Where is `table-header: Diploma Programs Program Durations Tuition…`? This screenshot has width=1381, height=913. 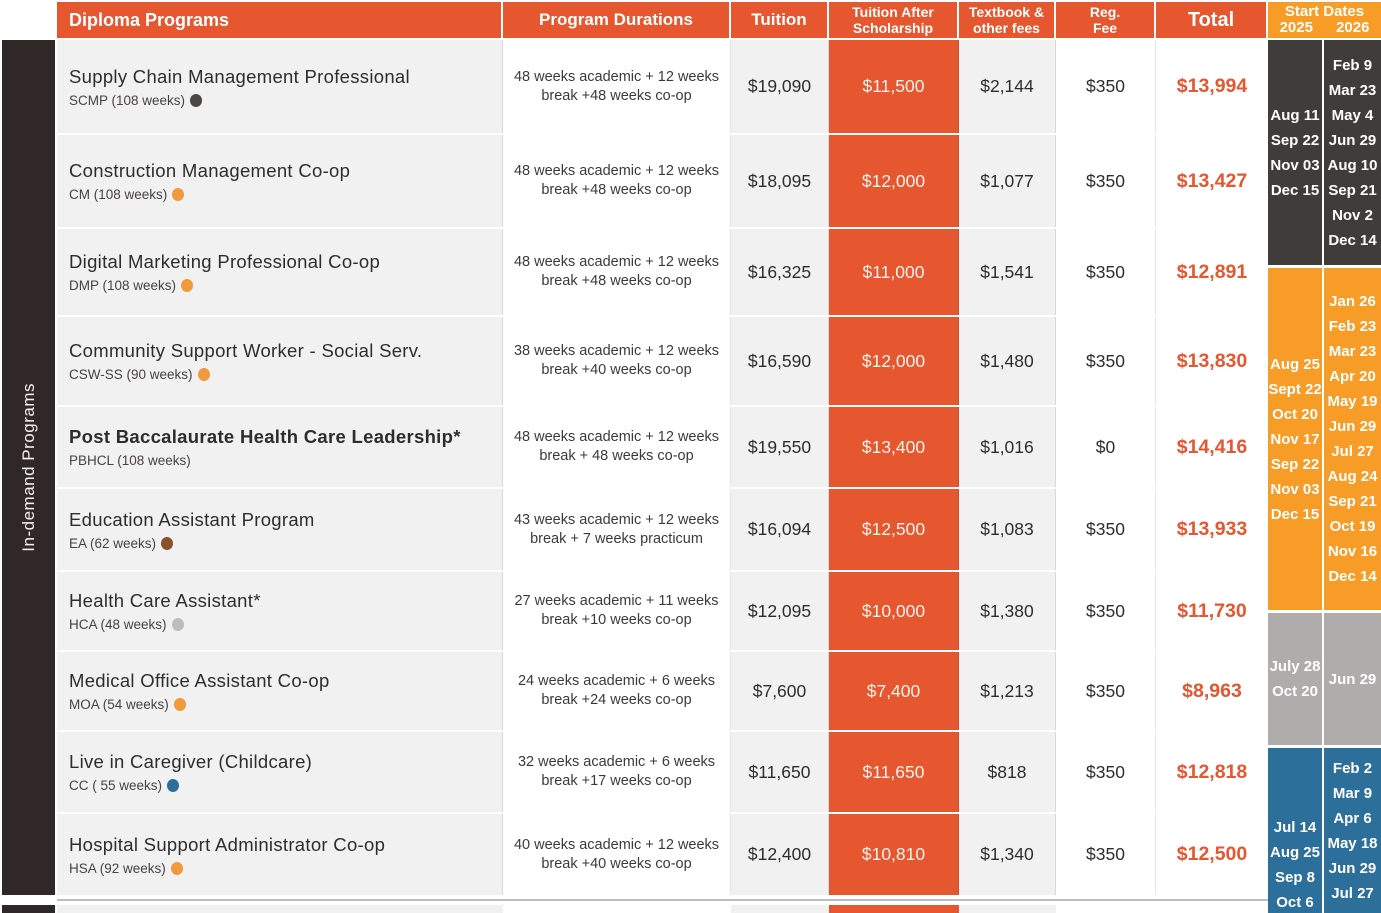
table-header: Diploma Programs Program Durations Tuition… is located at coordinates (662, 20).